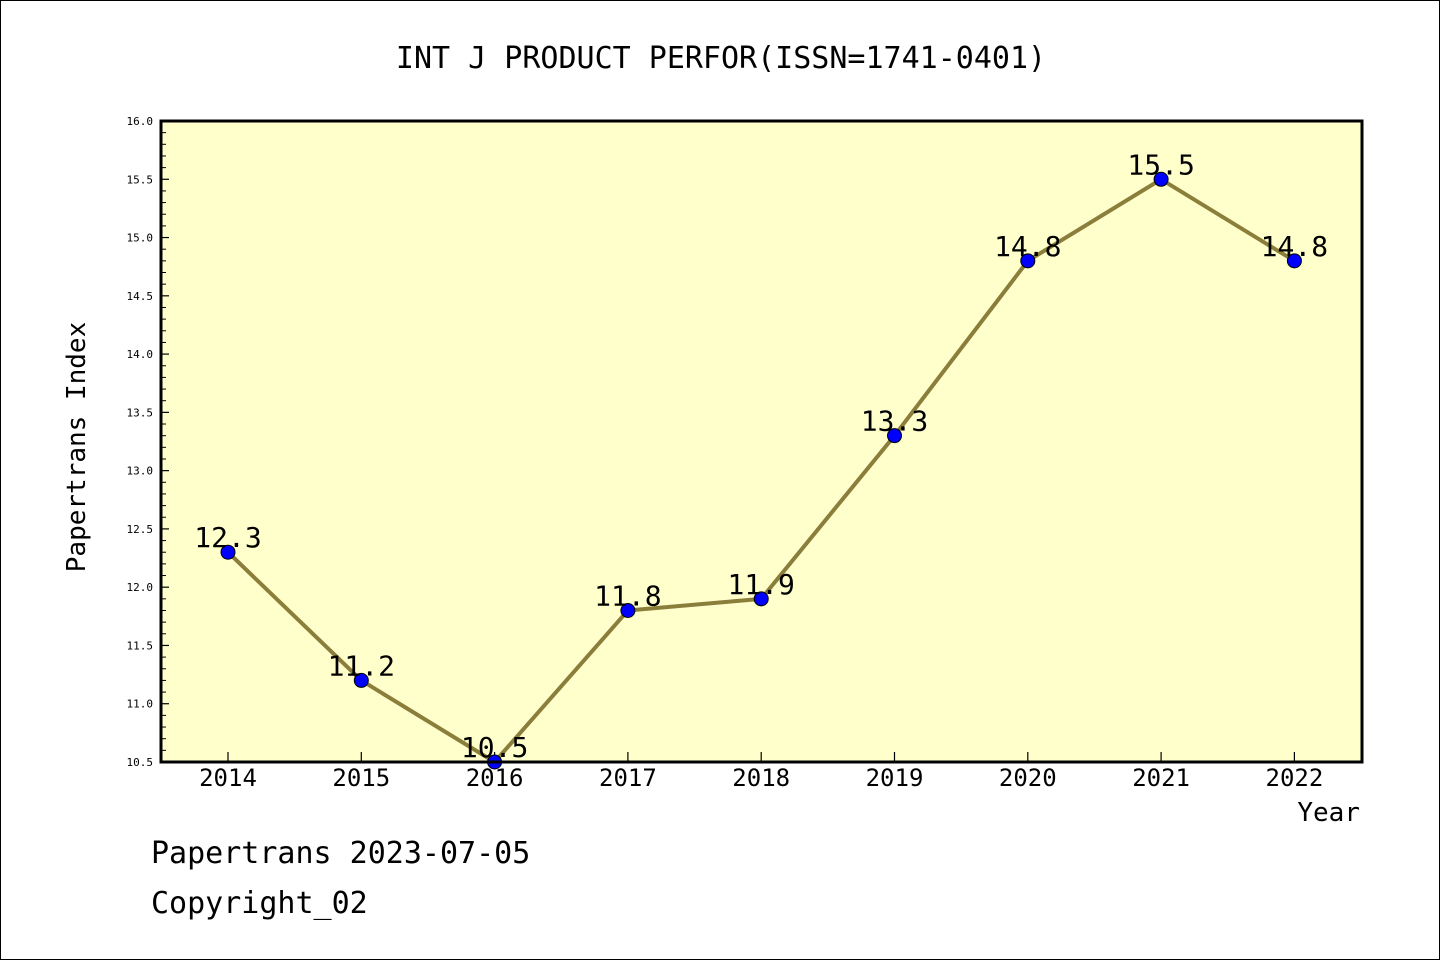  What do you see at coordinates (228, 778) in the screenshot?
I see `x-tick-label: 2014` at bounding box center [228, 778].